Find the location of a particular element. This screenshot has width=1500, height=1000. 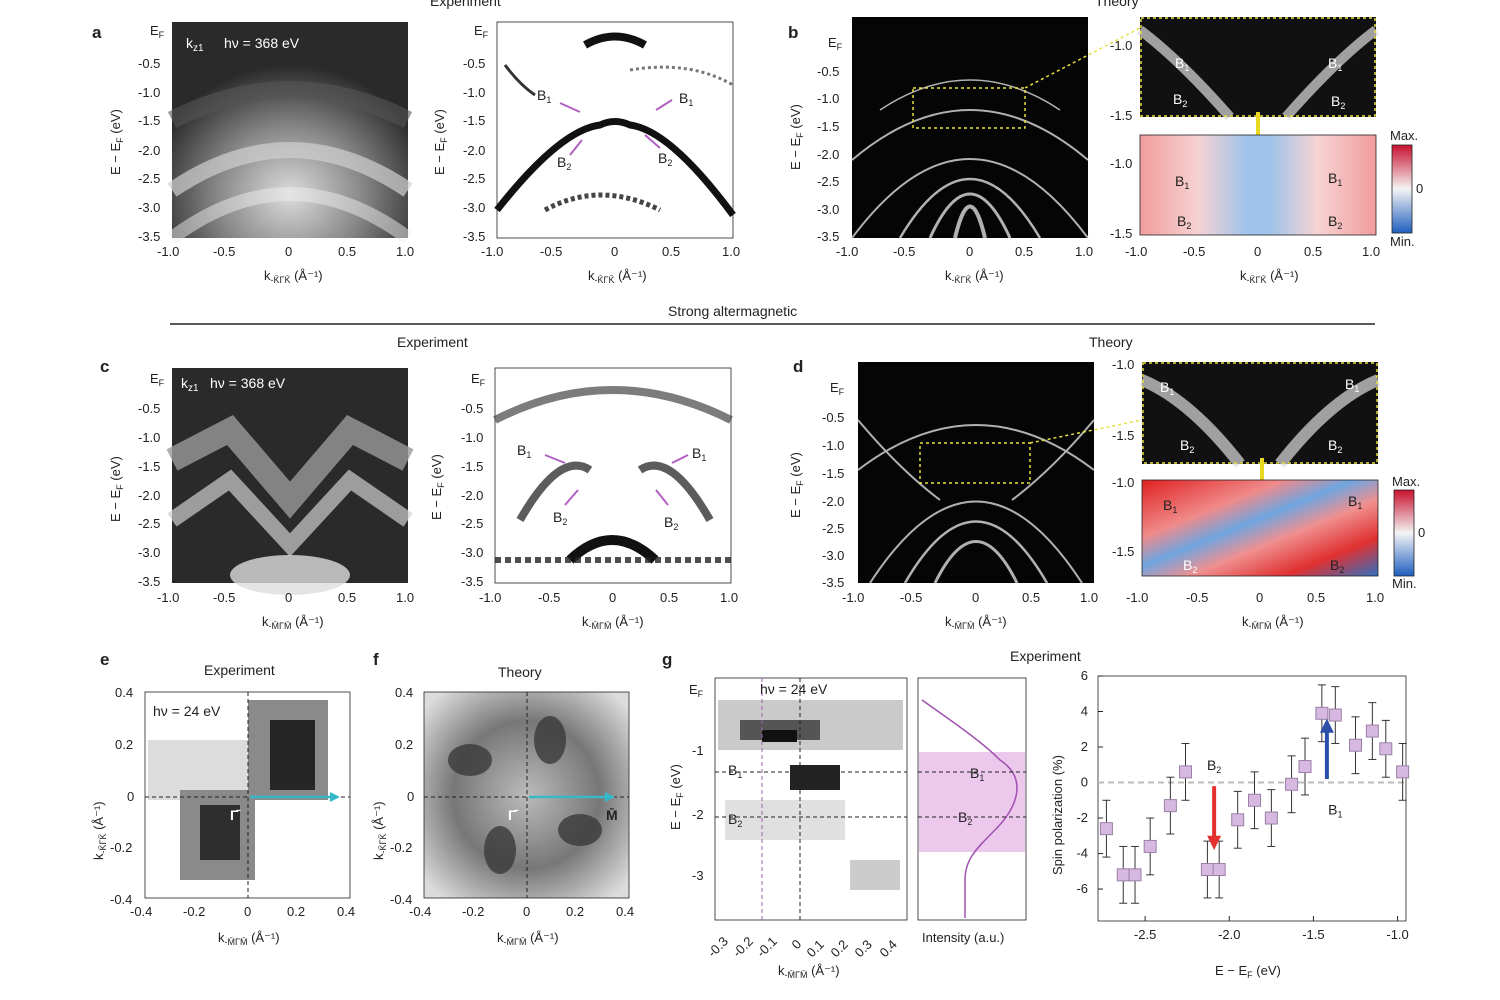

panel-f-momentum-map: Γ̄ M̄ is located at coordinates (526, 795).